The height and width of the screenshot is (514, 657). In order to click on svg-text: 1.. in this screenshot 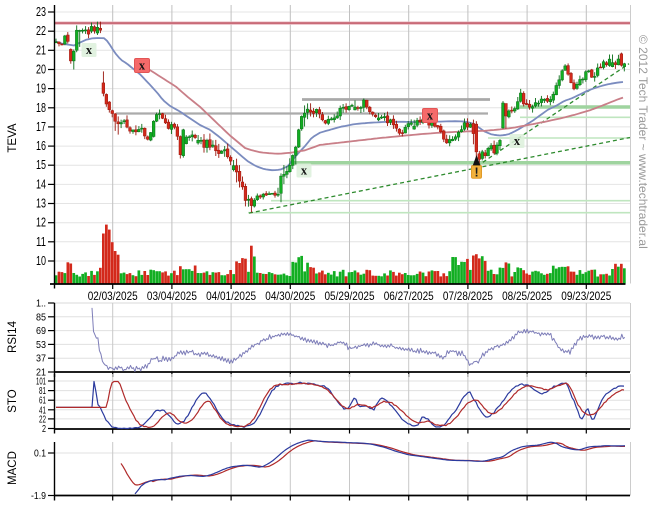, I will do `click(41, 304)`.